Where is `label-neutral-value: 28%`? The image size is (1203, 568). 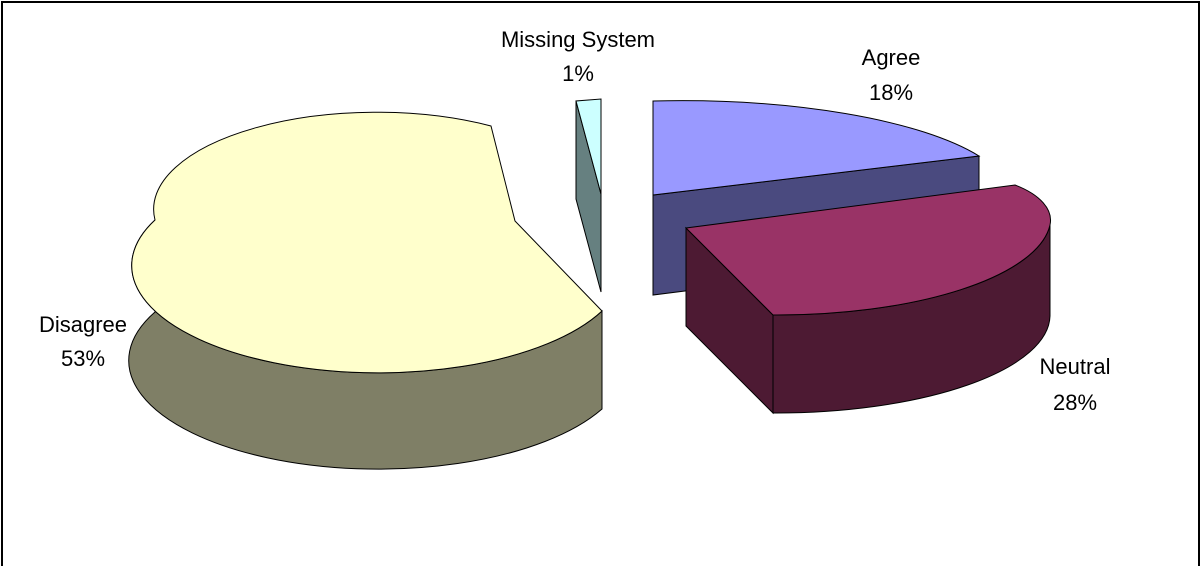 label-neutral-value: 28% is located at coordinates (1075, 402).